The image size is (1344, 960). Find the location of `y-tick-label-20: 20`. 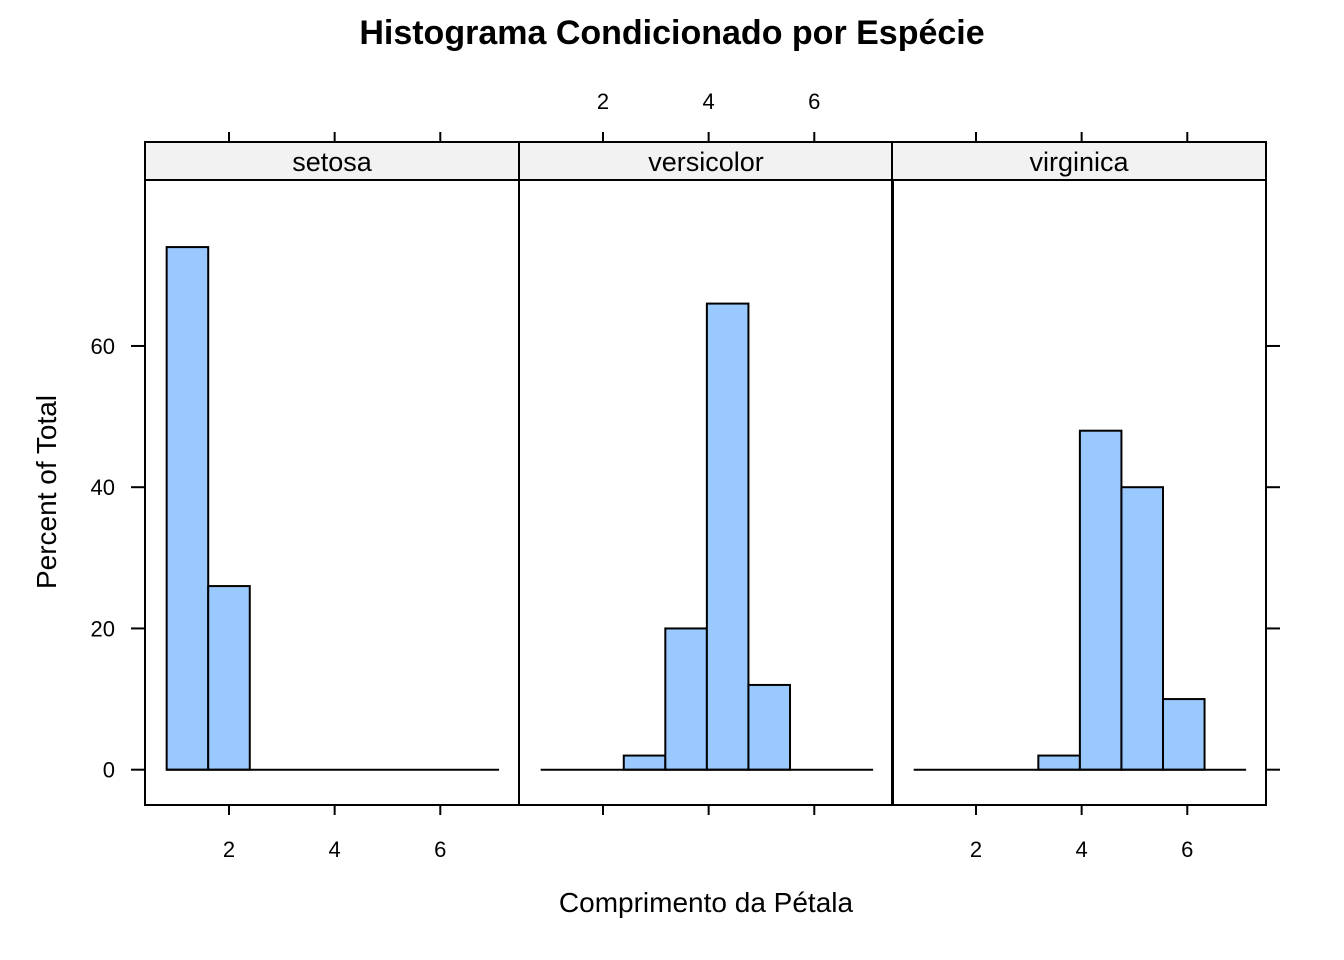

y-tick-label-20: 20 is located at coordinates (103, 628).